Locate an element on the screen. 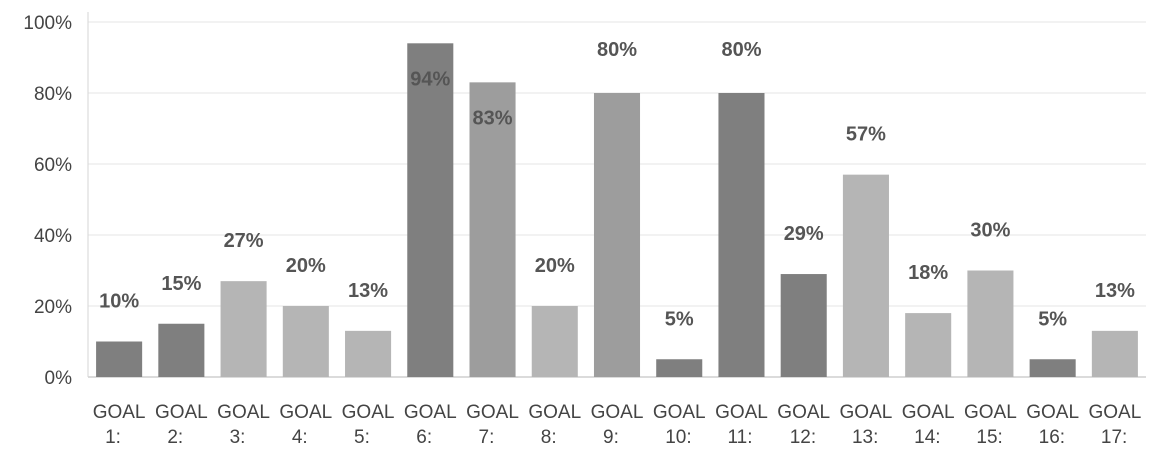 Image resolution: width=1154 pixels, height=449 pixels. x-tick-label: 13: is located at coordinates (865, 437).